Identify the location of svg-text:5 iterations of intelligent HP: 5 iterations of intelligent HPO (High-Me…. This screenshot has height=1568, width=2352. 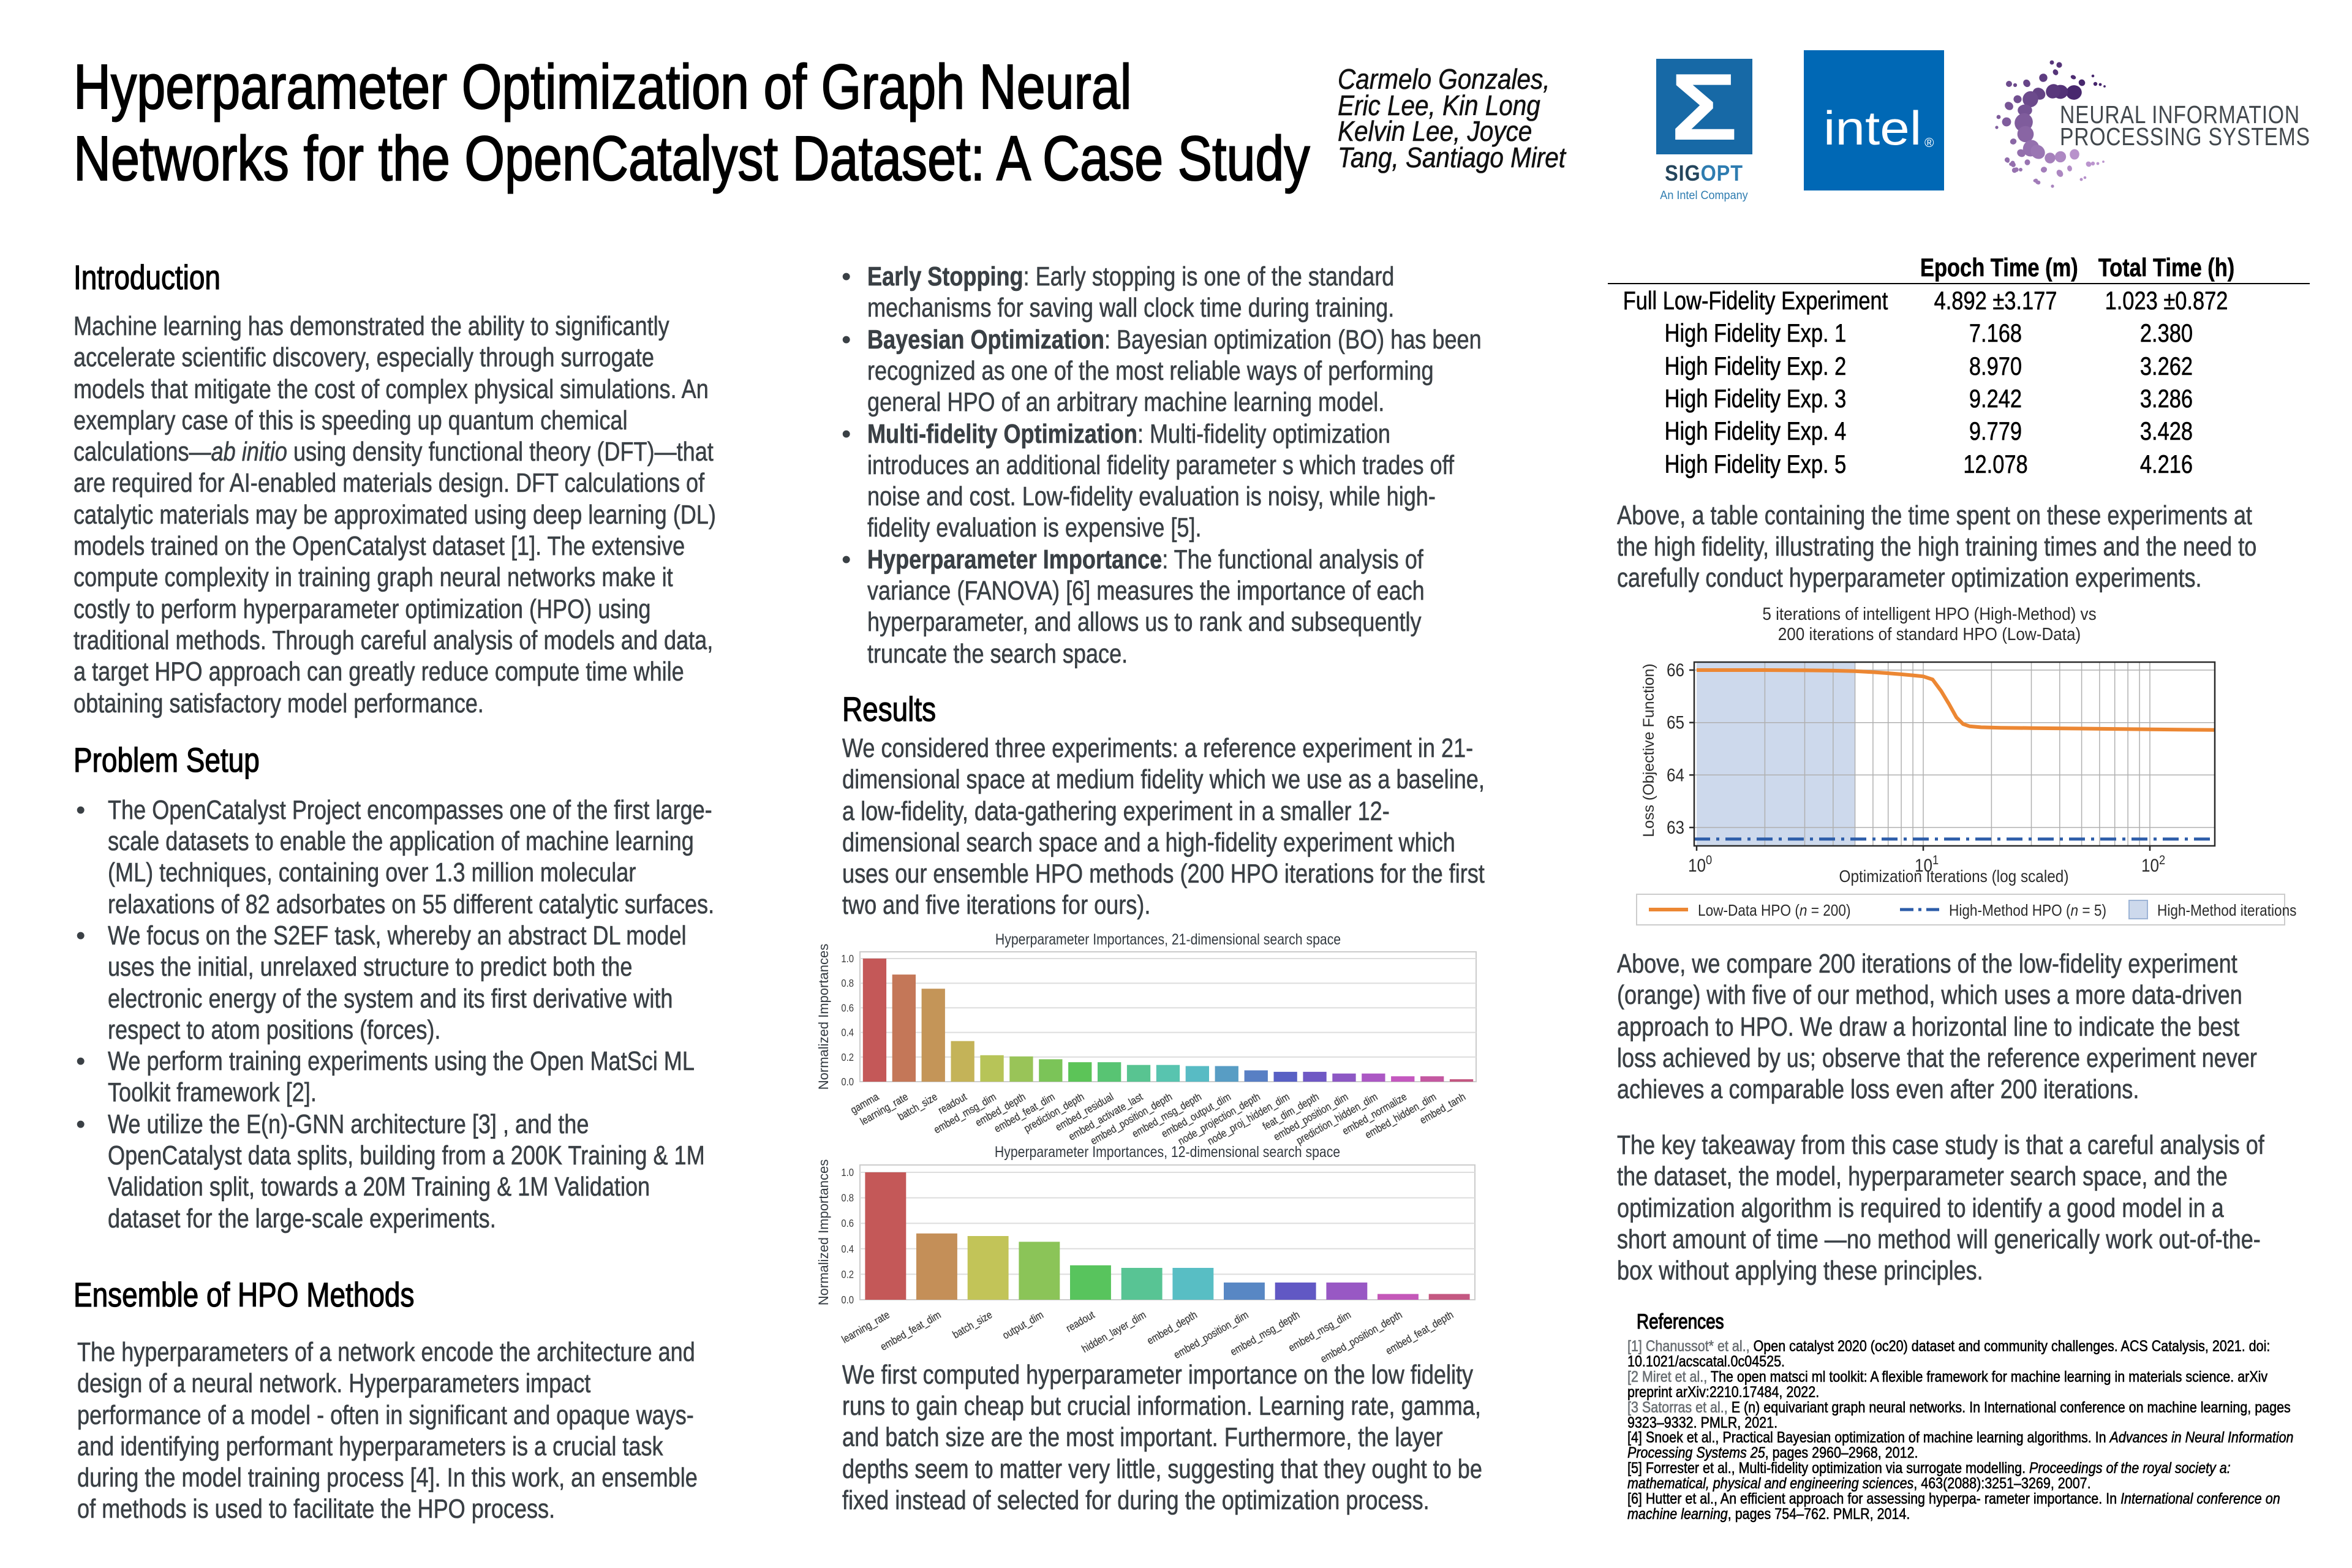
(1929, 614).